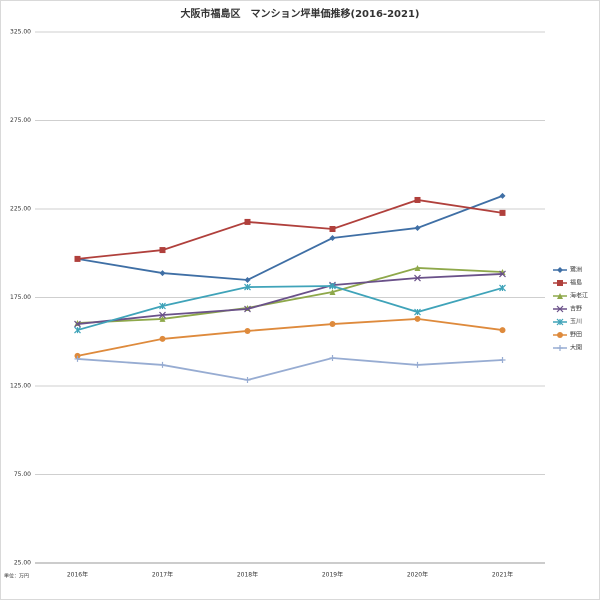 This screenshot has height=600, width=600. I want to click on legend-label: 野田, so click(576, 335).